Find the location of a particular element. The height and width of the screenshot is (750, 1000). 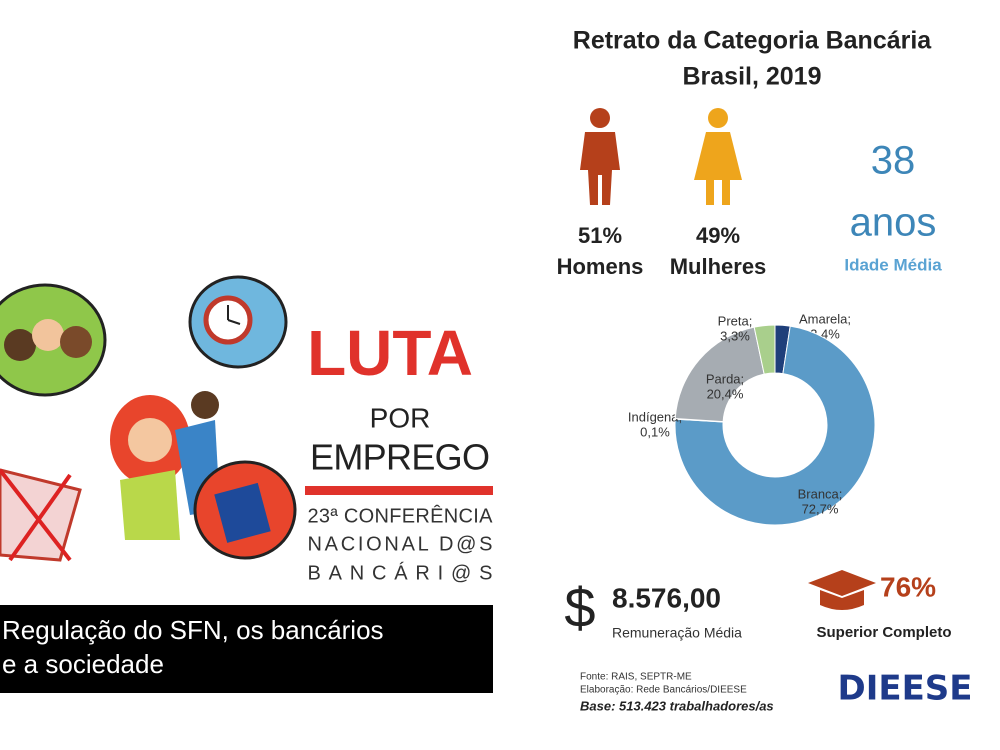

man-icon is located at coordinates (600, 156).